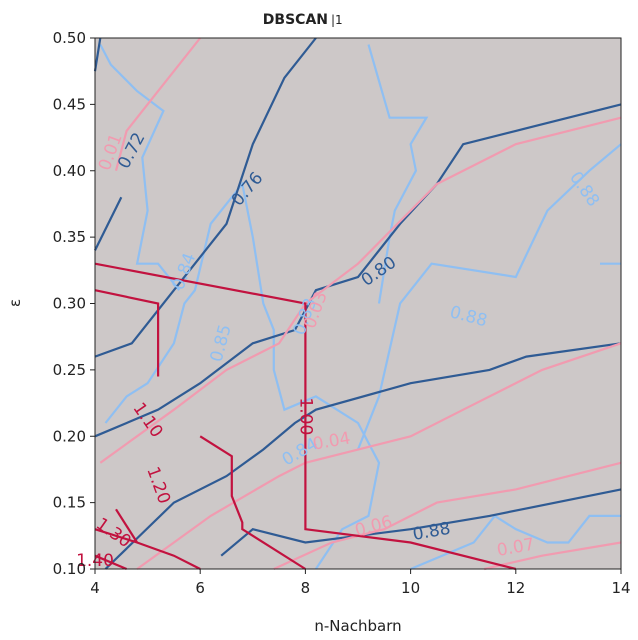  What do you see at coordinates (69, 370) in the screenshot?
I see `y-tick-label-3: 0.25` at bounding box center [69, 370].